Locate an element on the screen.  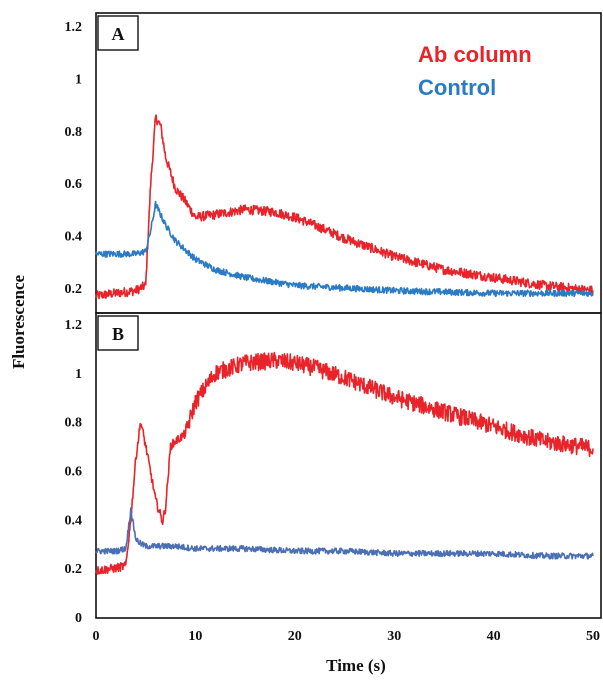
panel-a-series-control-line is located at coordinates (344, 249).